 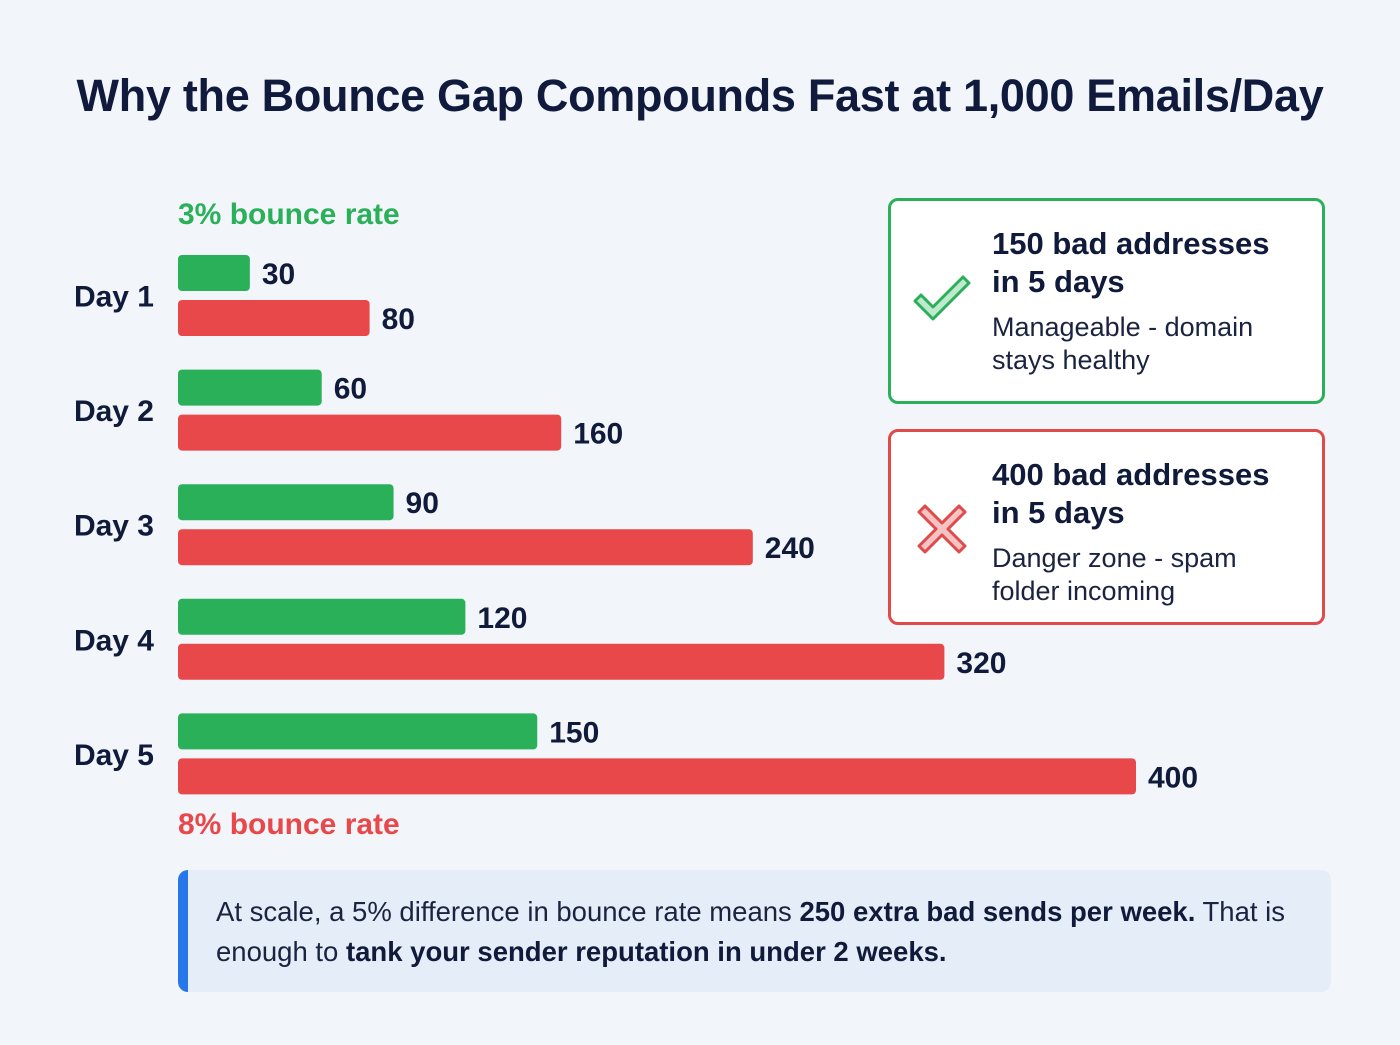 What do you see at coordinates (1114, 574) in the screenshot?
I see `bad-description: Danger zone - spam folder incoming` at bounding box center [1114, 574].